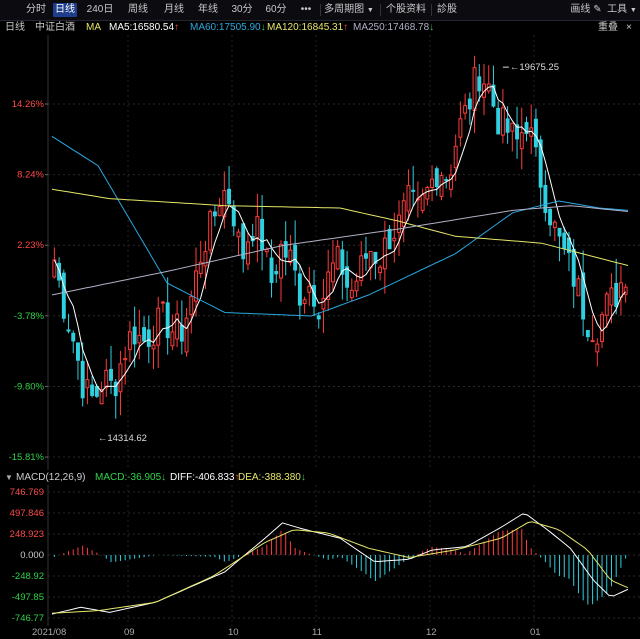 This screenshot has height=639, width=640. Describe the element at coordinates (317, 632) in the screenshot. I see `x-tick-label: 11` at that location.